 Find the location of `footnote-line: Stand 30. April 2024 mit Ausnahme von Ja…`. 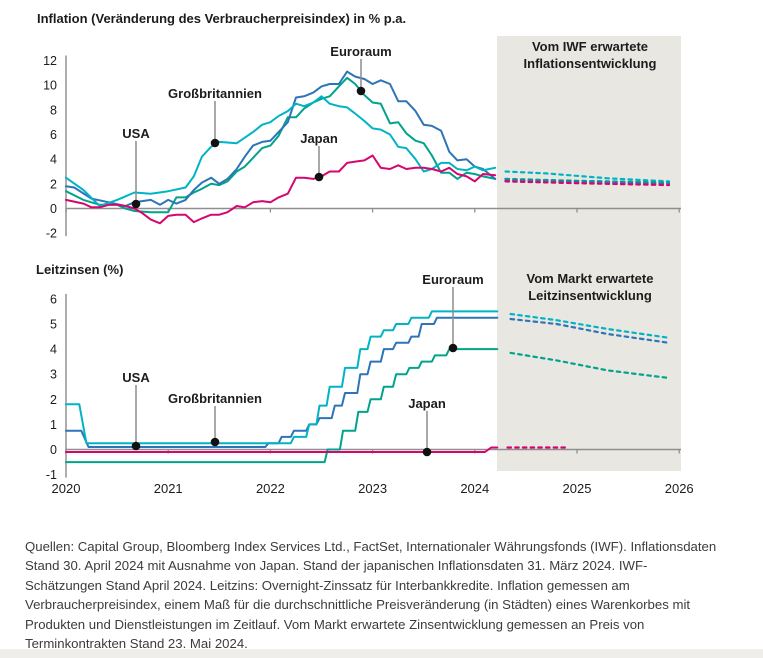

footnote-line: Stand 30. April 2024 mit Ausnahme von Ja… is located at coordinates (336, 566).